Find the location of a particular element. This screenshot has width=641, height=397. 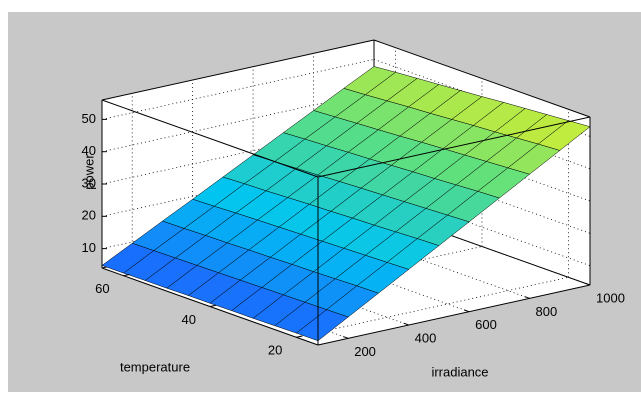

x-tick-label: 600 is located at coordinates (486, 324).